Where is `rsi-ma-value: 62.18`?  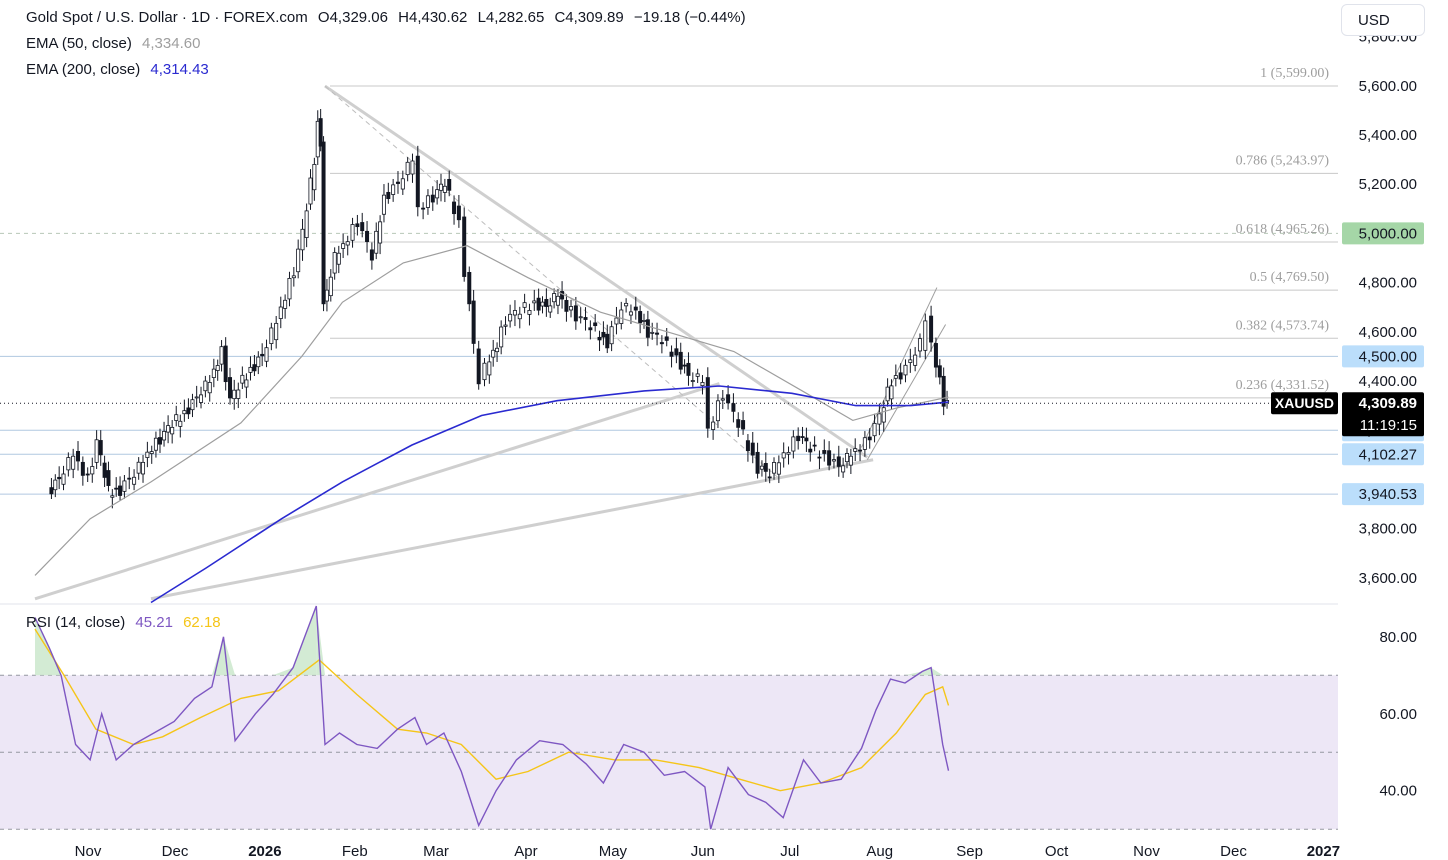
rsi-ma-value: 62.18 is located at coordinates (202, 622).